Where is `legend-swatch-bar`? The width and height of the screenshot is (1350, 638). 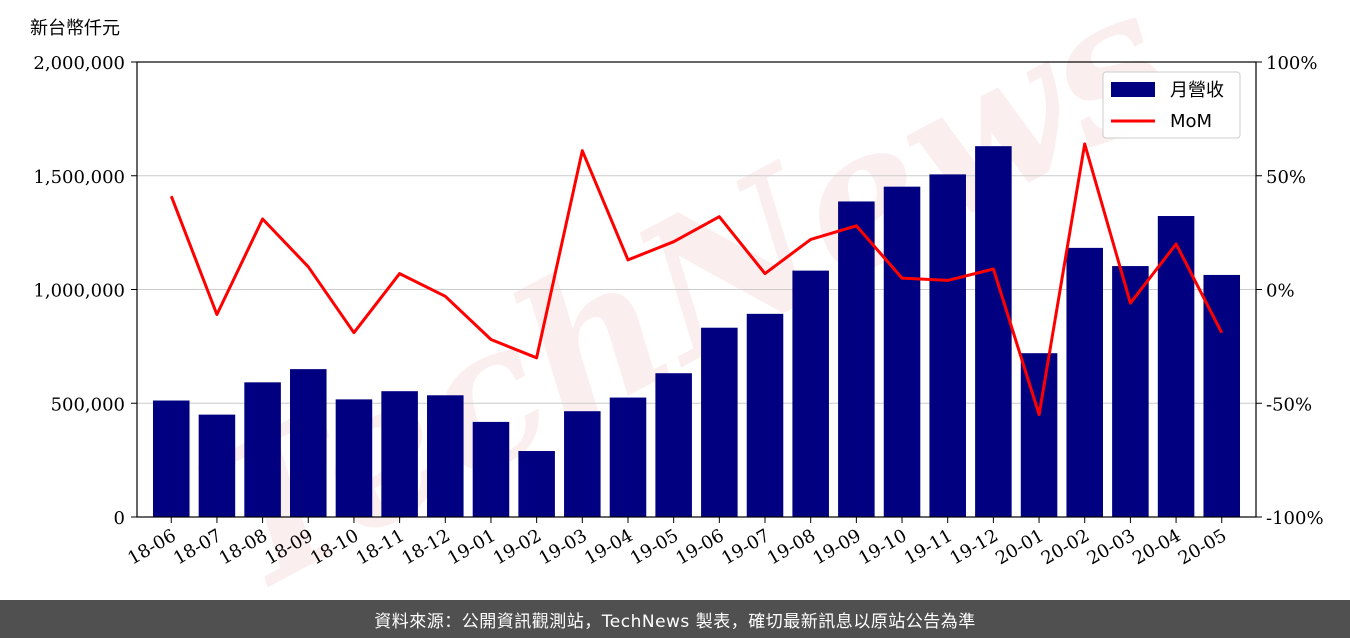
legend-swatch-bar is located at coordinates (1133, 89).